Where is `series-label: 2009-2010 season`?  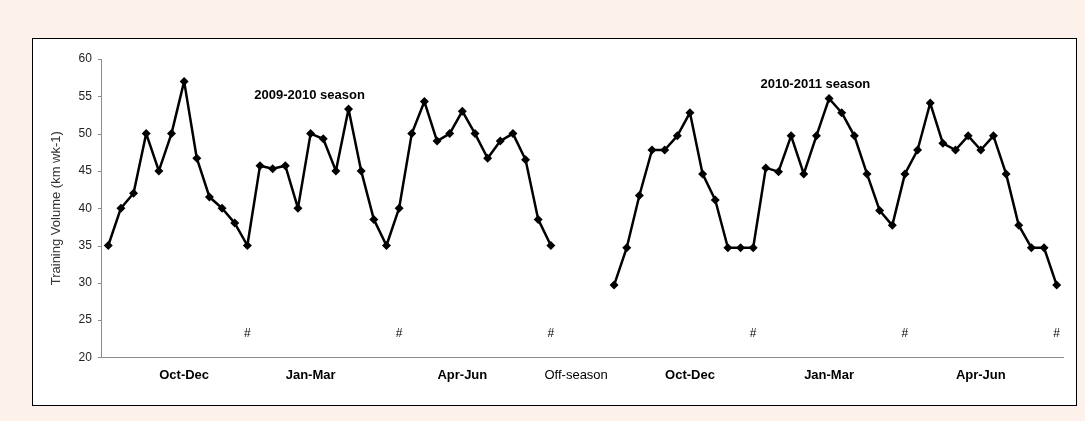
series-label: 2009-2010 season is located at coordinates (309, 94).